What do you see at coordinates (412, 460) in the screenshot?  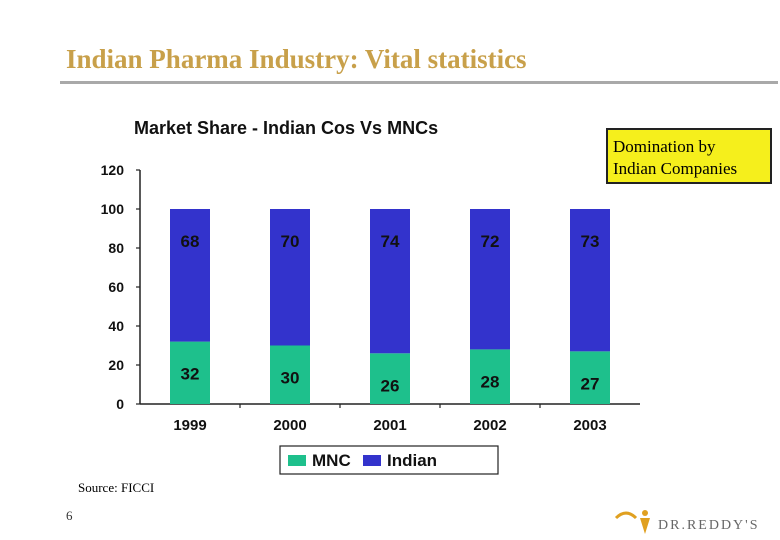 I see `legend-label-indian: Indian` at bounding box center [412, 460].